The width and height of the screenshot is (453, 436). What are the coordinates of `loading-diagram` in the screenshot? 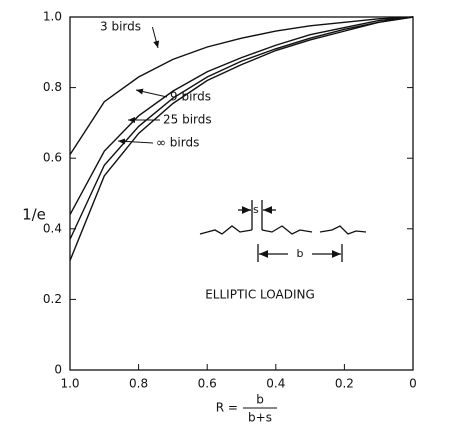 It's located at (283, 231).